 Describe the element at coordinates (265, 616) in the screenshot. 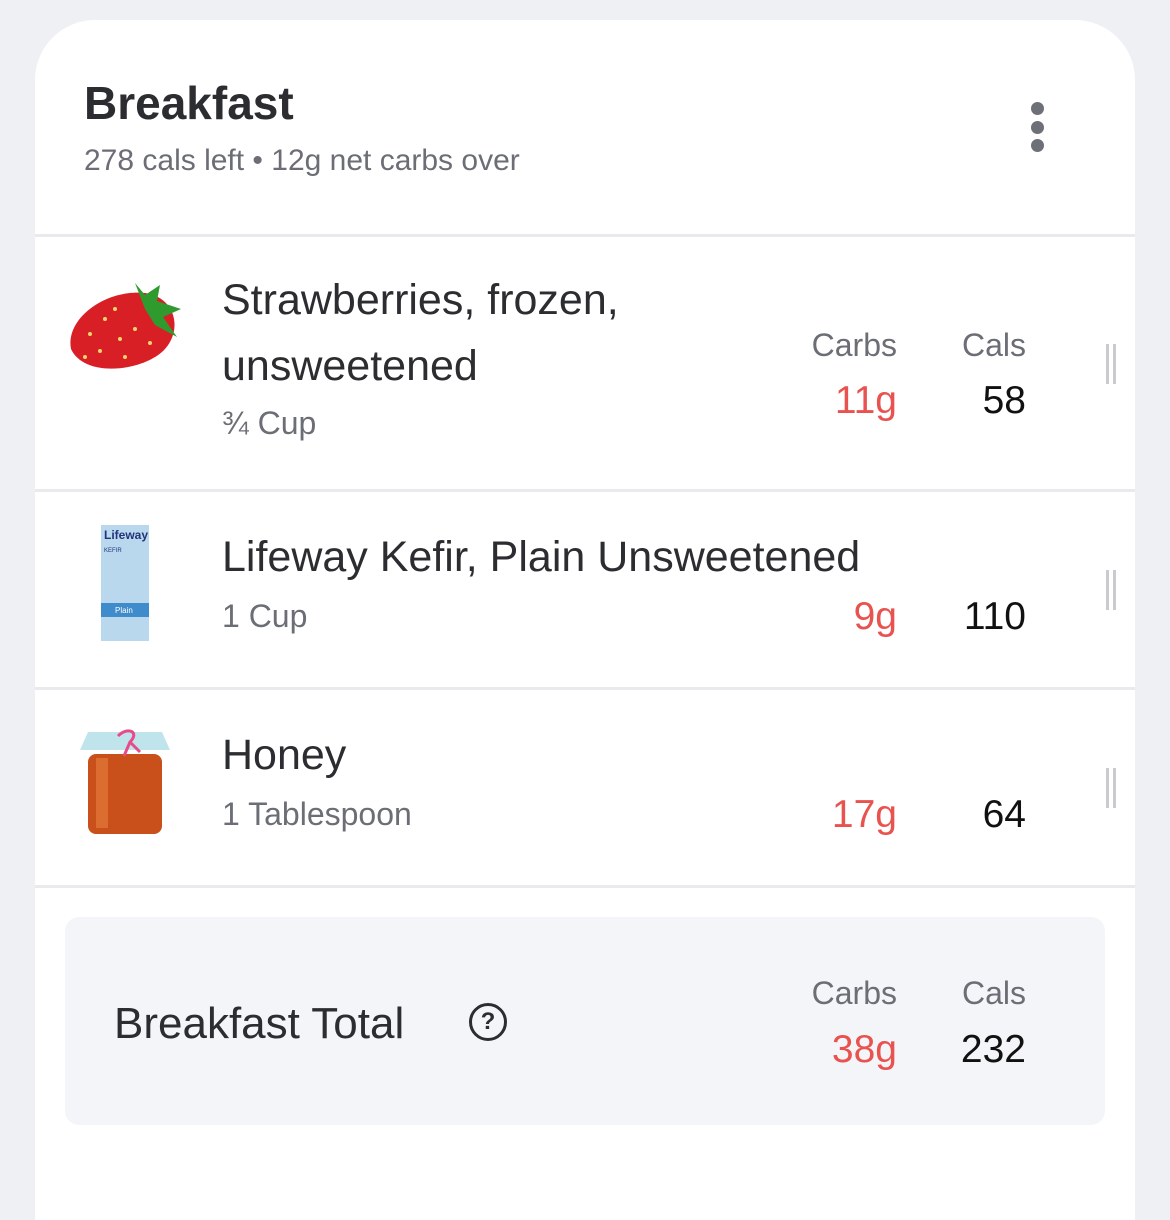

I see `food-serving: 1 Cup` at that location.